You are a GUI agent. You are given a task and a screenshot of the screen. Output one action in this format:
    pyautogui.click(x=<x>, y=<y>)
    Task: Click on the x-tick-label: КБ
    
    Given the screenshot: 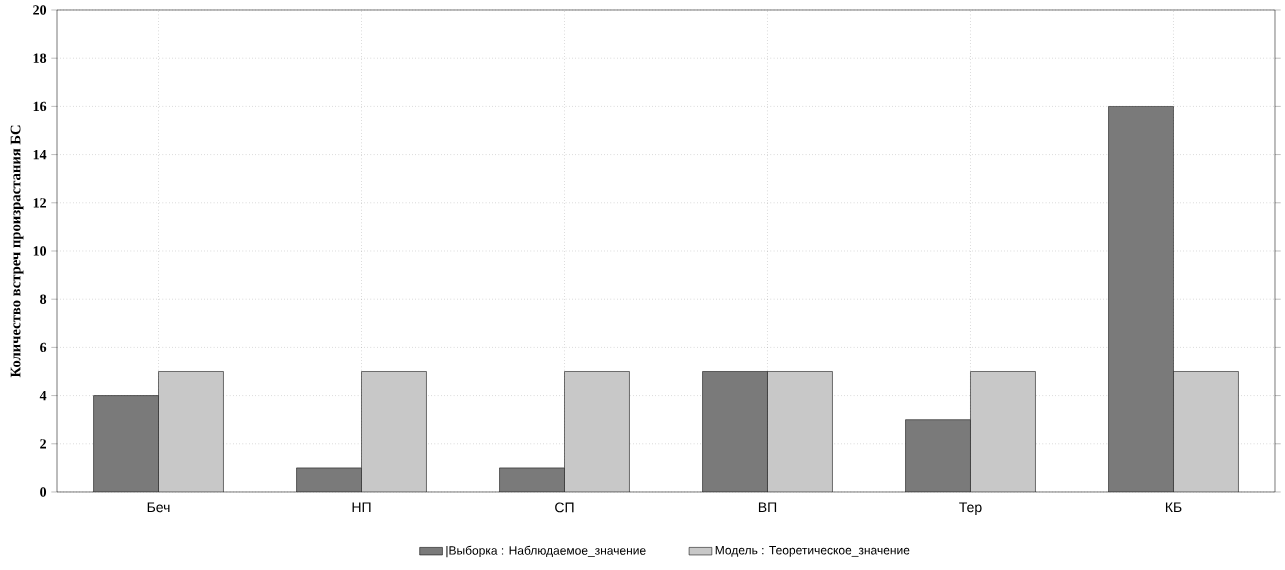 What is the action you would take?
    pyautogui.click(x=1173, y=507)
    